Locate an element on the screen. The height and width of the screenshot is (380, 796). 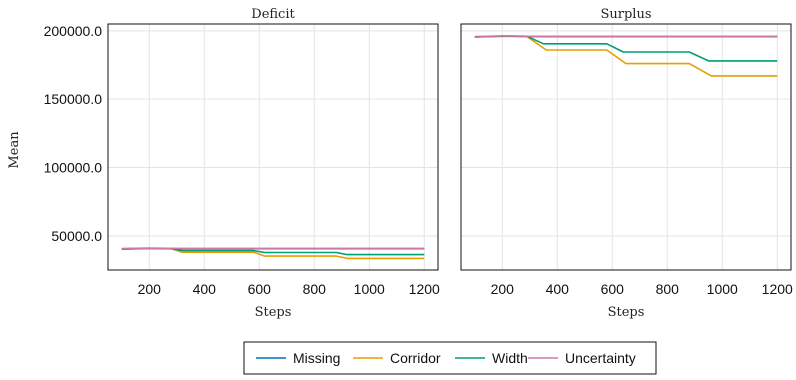
y-tick-labels: 50000.0 100000.0 150000.0 200000.0 is located at coordinates (73, 133).